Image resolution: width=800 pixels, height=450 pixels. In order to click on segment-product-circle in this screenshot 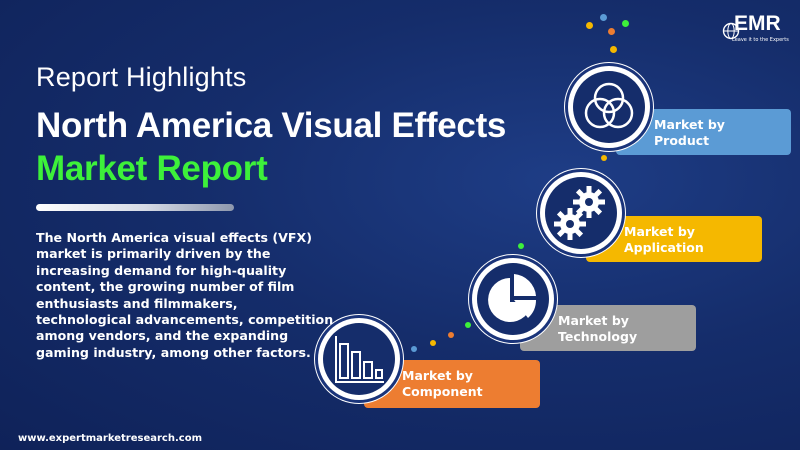, I will do `click(609, 107)`.